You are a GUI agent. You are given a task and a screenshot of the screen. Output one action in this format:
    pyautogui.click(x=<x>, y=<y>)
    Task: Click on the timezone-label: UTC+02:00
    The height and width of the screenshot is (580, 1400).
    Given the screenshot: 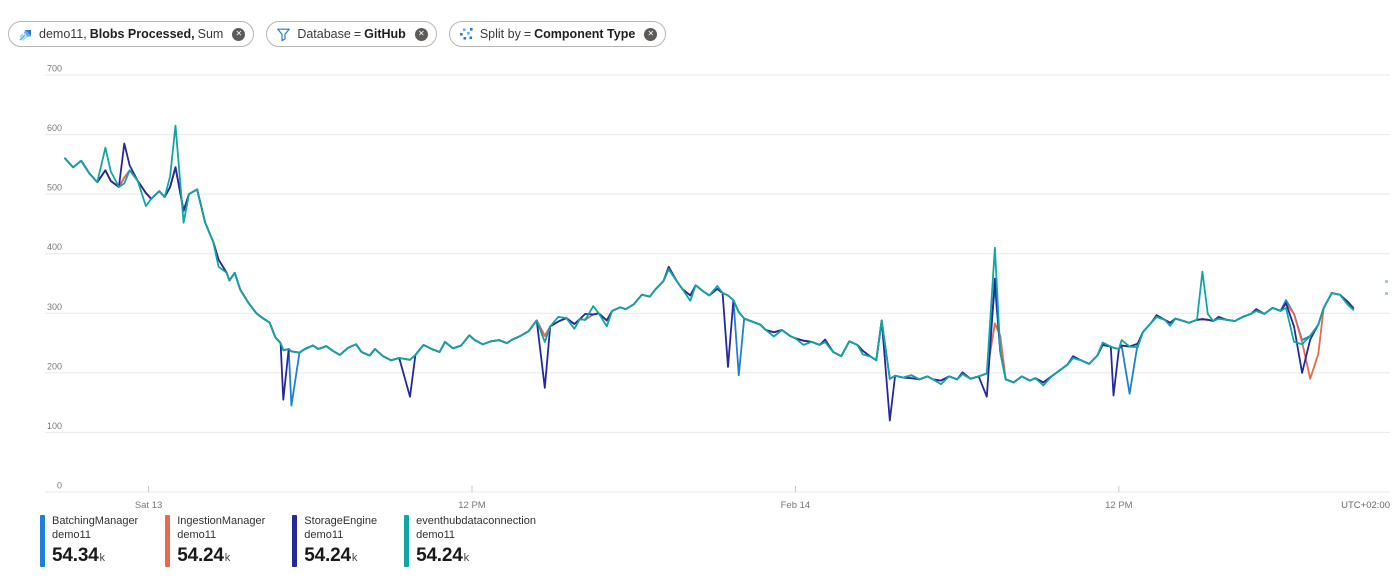 What is the action you would take?
    pyautogui.click(x=1365, y=505)
    